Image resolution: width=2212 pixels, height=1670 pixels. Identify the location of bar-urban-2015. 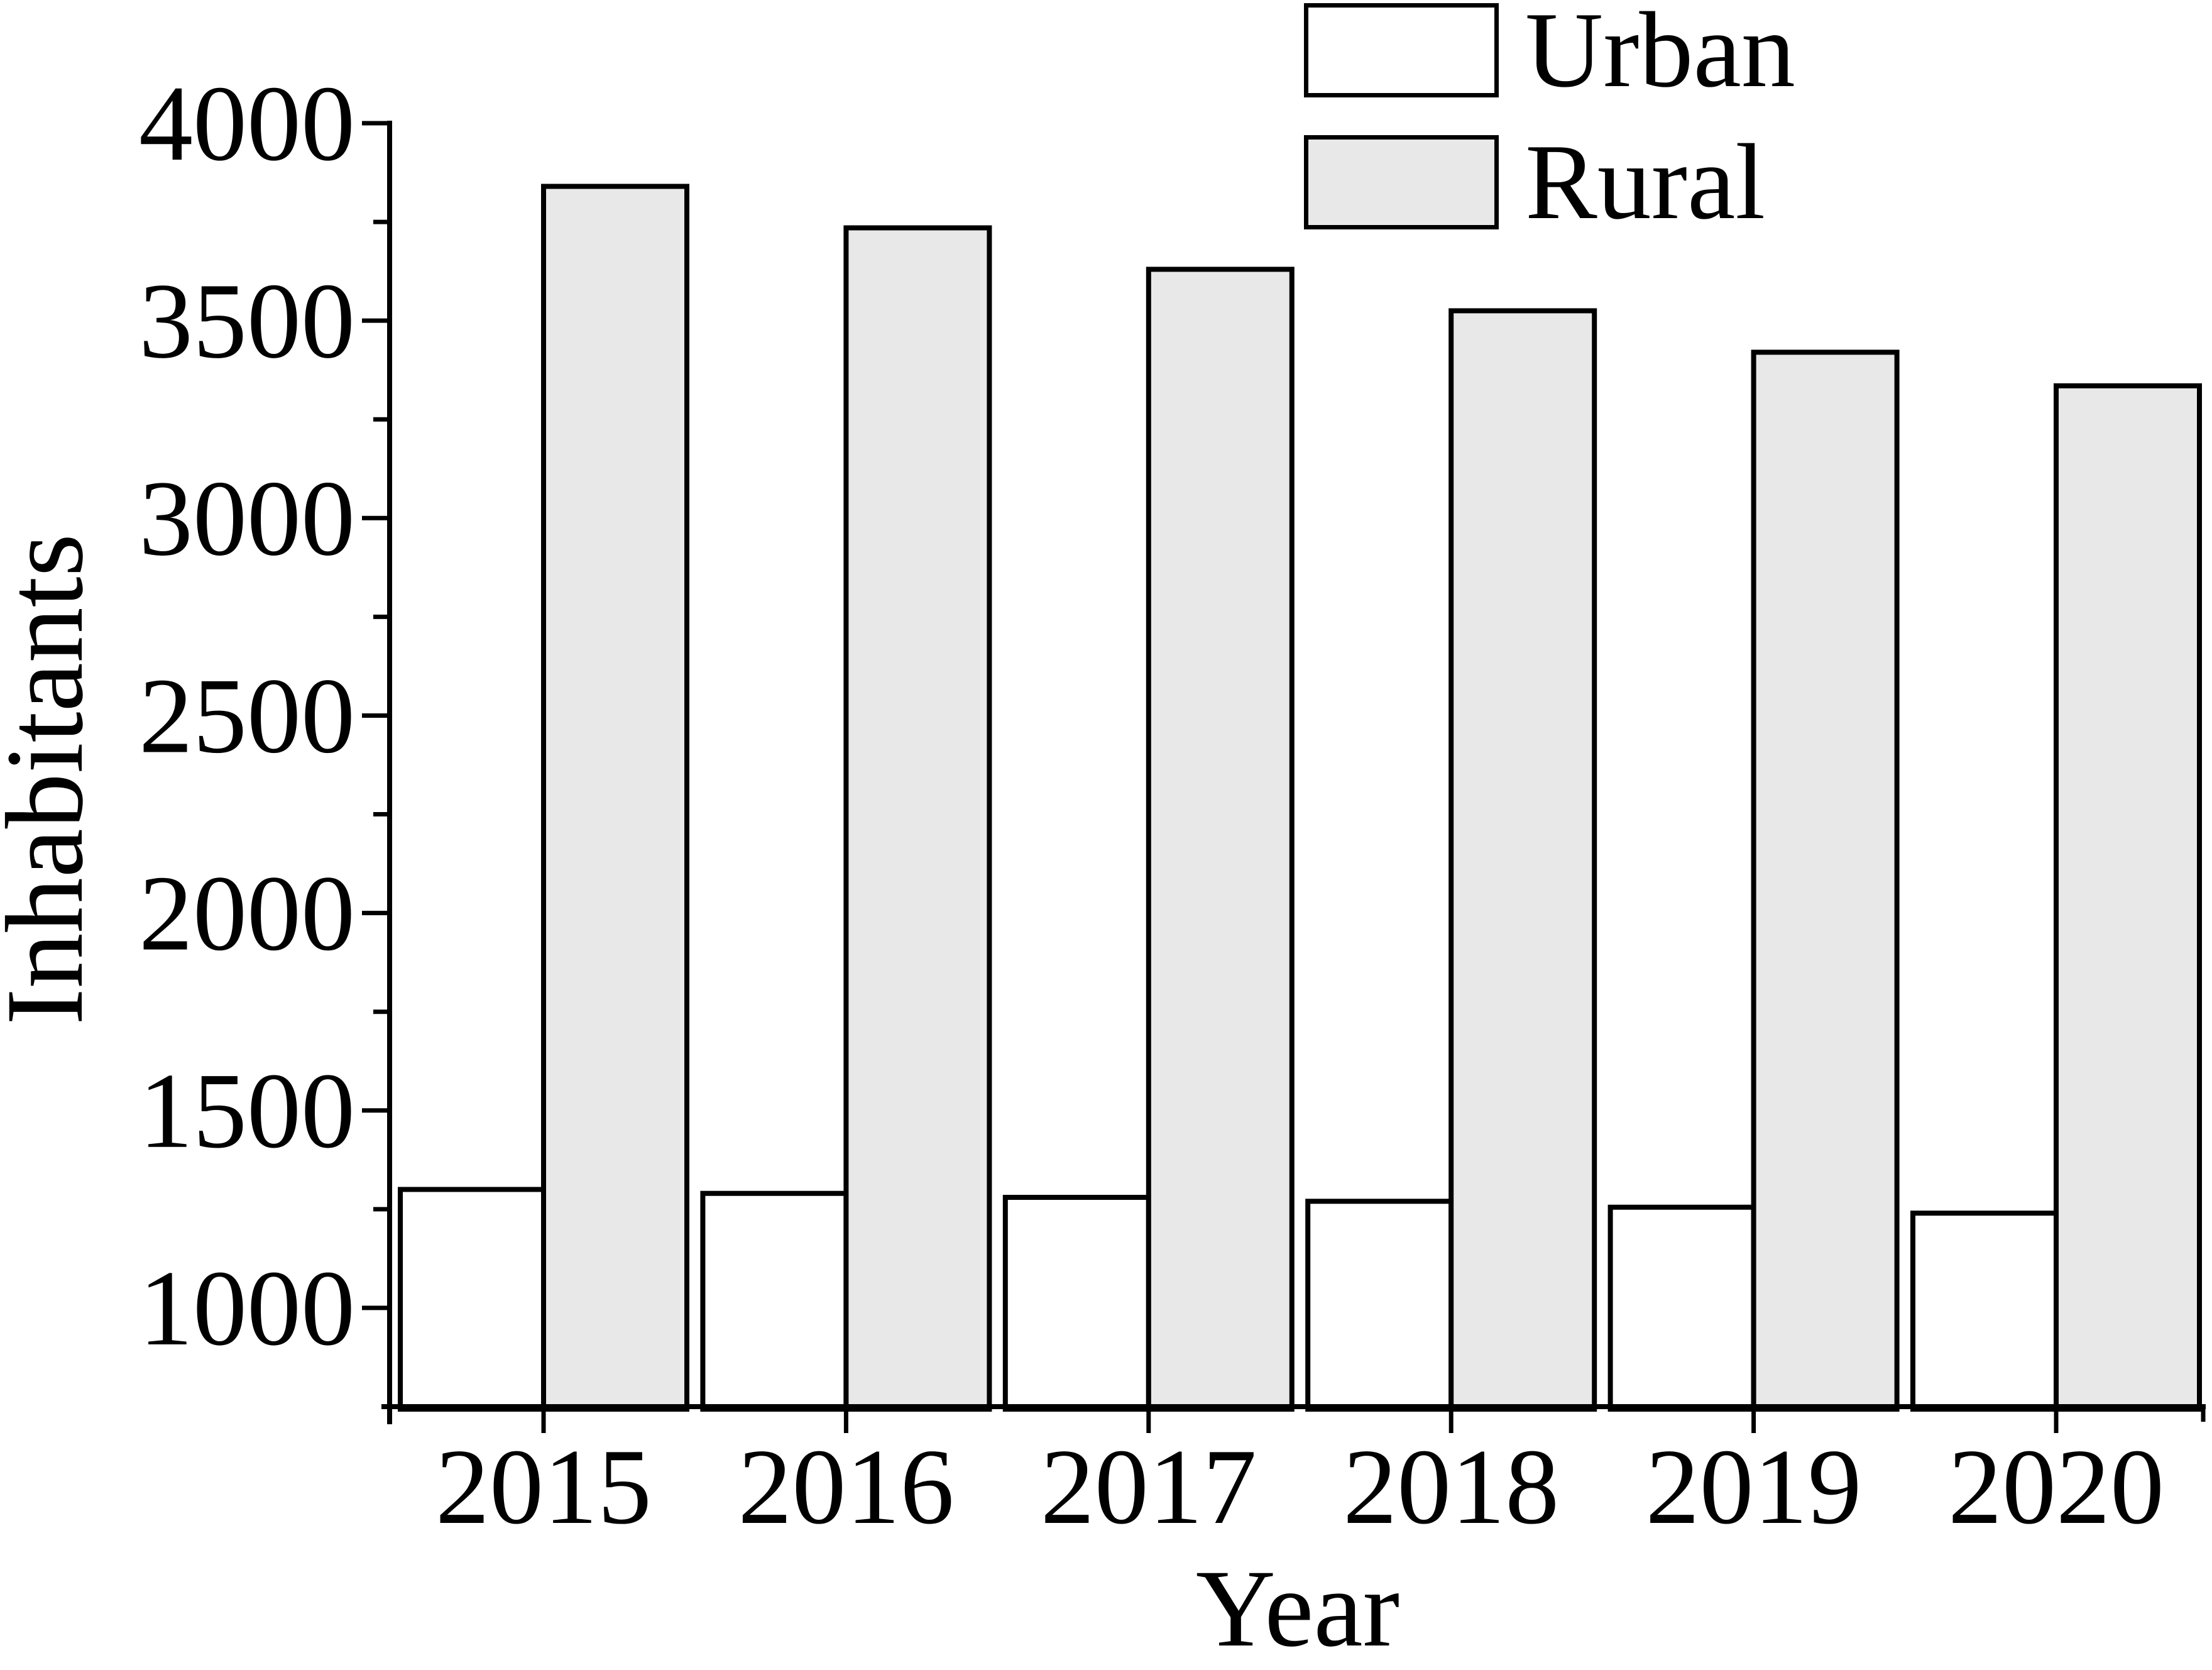
(472, 1299).